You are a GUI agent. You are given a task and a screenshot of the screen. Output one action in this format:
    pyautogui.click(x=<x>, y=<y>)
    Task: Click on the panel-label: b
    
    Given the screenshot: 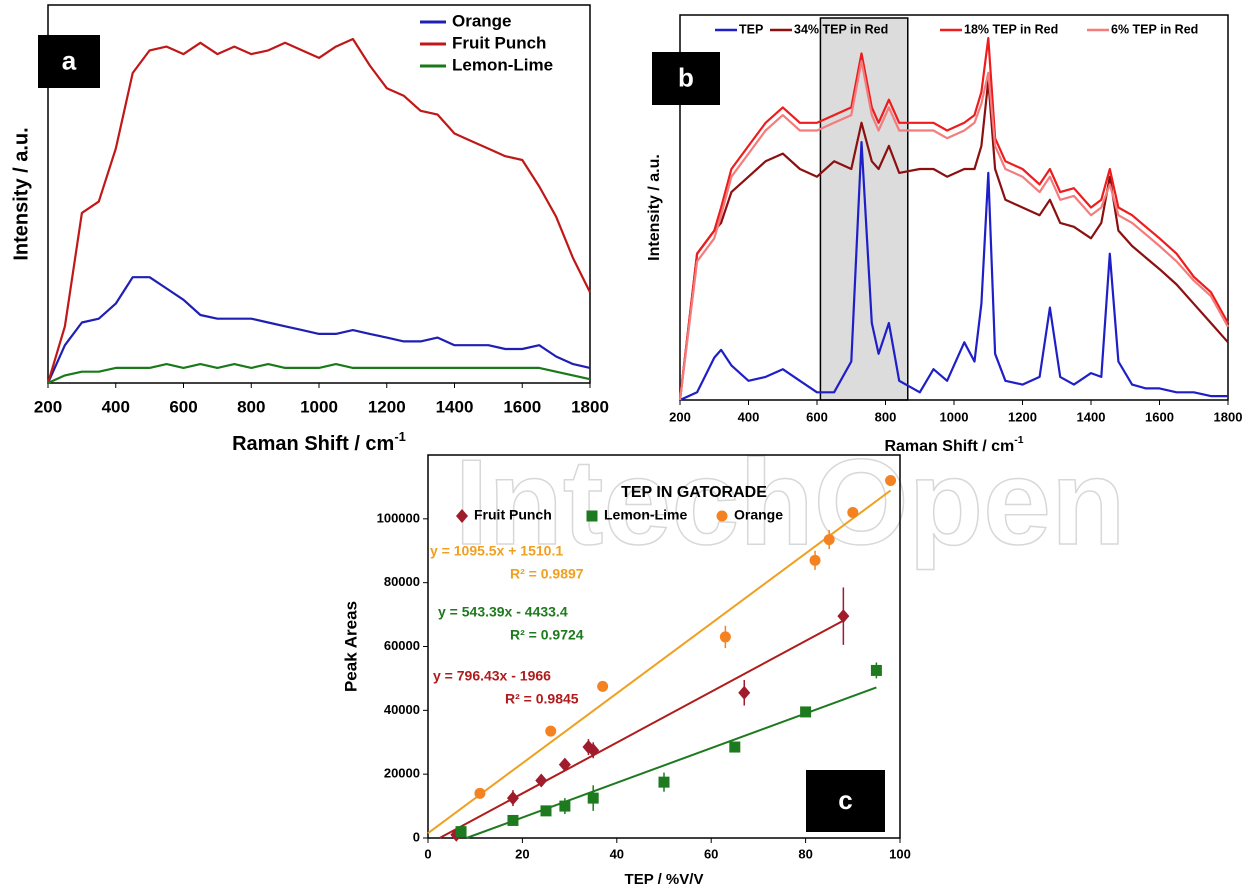 What is the action you would take?
    pyautogui.click(x=686, y=77)
    